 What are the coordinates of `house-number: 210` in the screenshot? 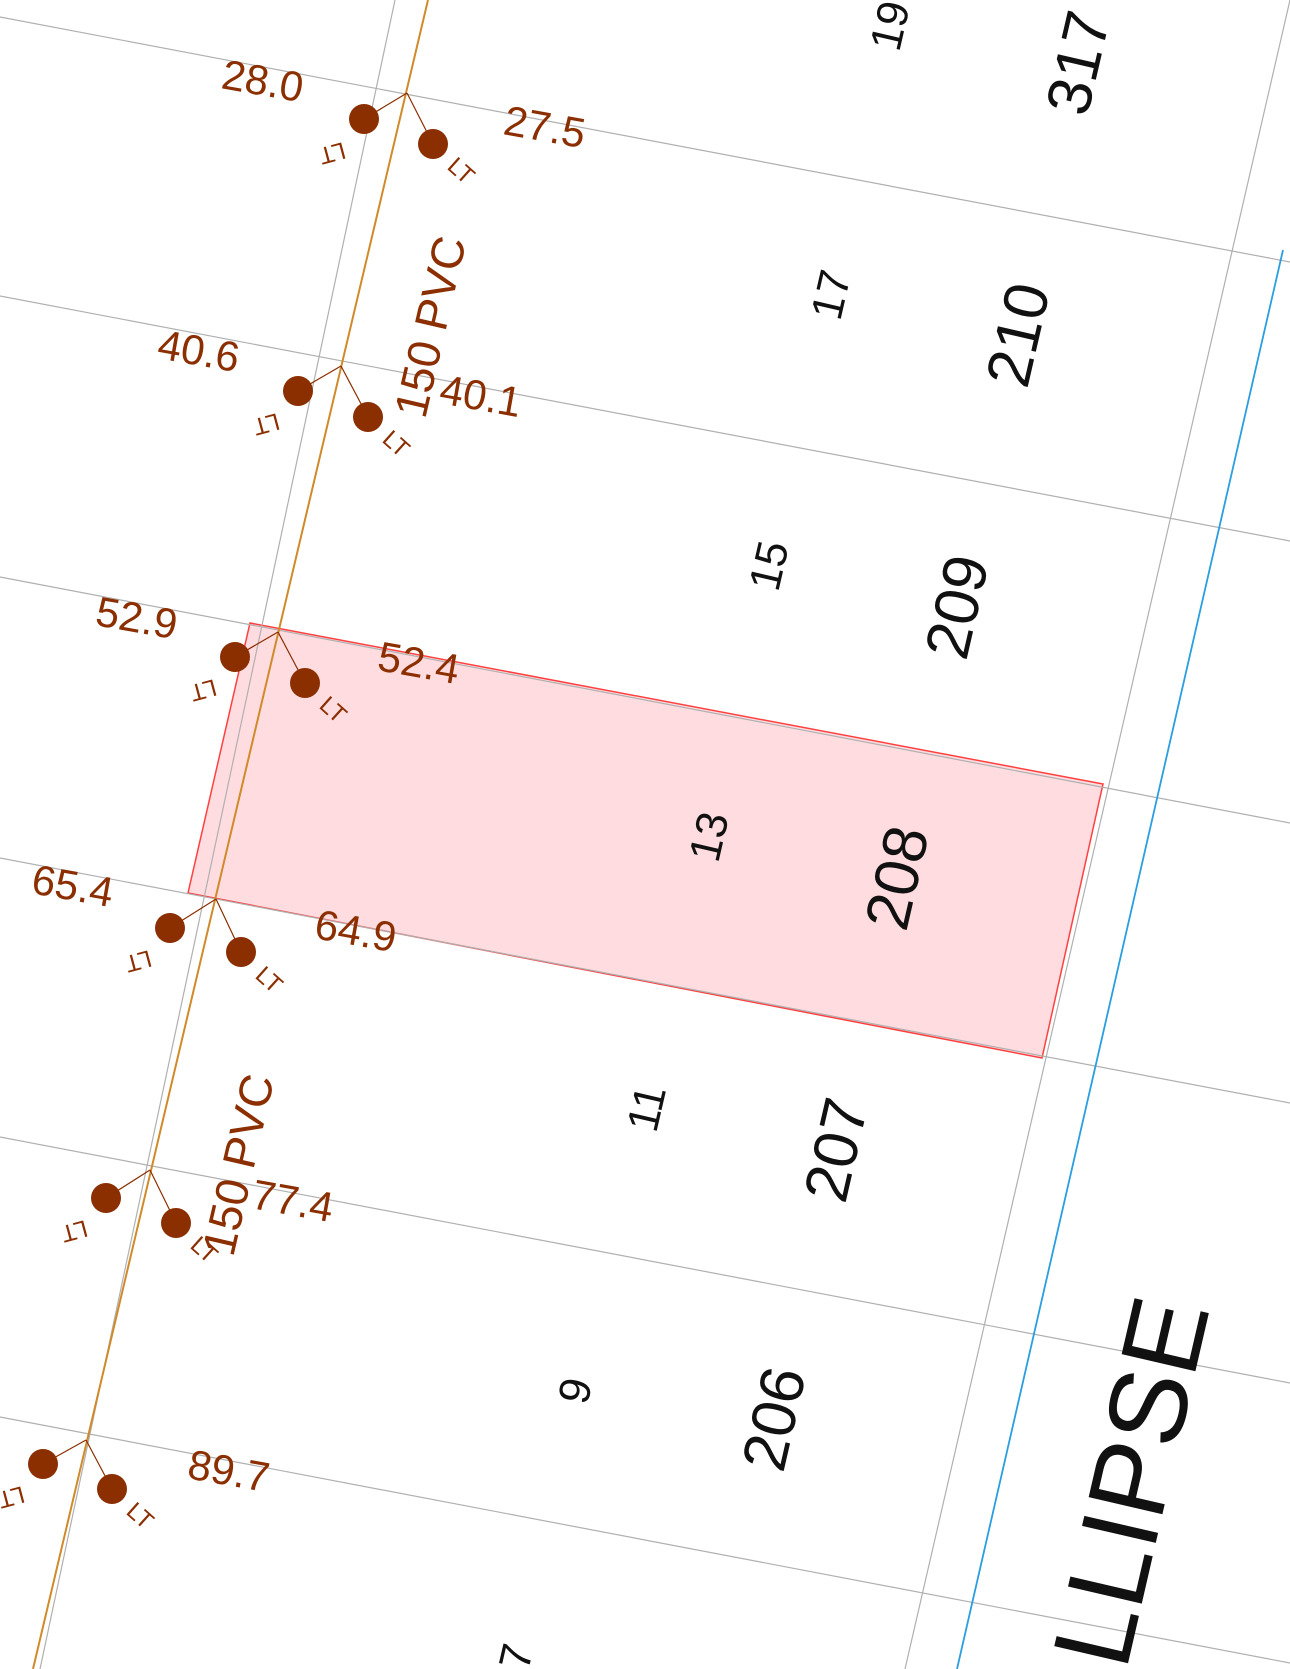 It's located at (1018, 335).